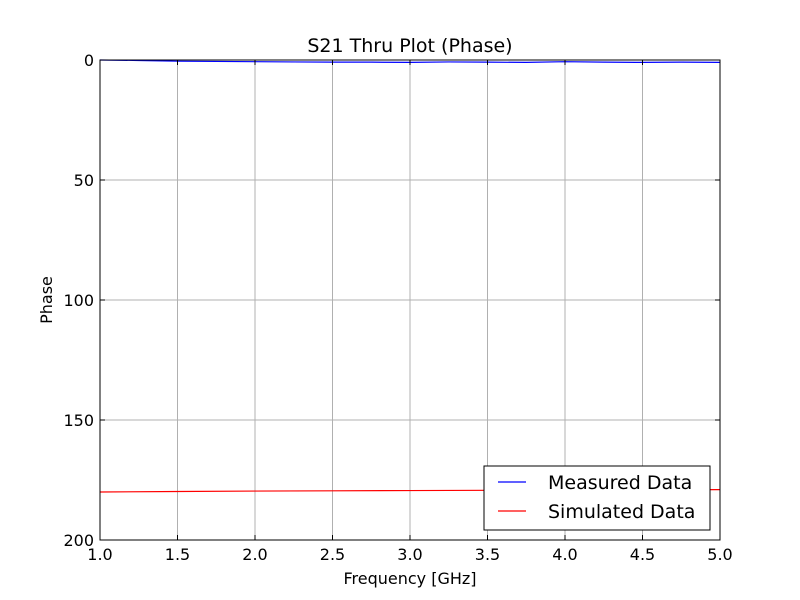 The image size is (800, 600). I want to click on y-tick-label: 0, so click(89, 60).